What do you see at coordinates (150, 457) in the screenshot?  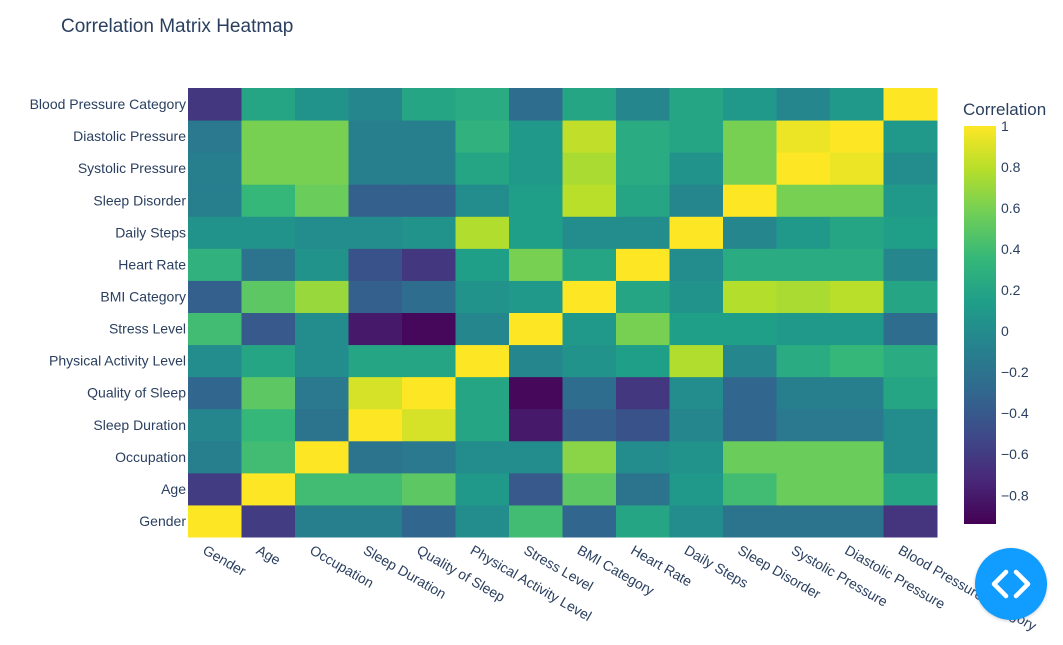 I see `y-tick-label: Occupation` at bounding box center [150, 457].